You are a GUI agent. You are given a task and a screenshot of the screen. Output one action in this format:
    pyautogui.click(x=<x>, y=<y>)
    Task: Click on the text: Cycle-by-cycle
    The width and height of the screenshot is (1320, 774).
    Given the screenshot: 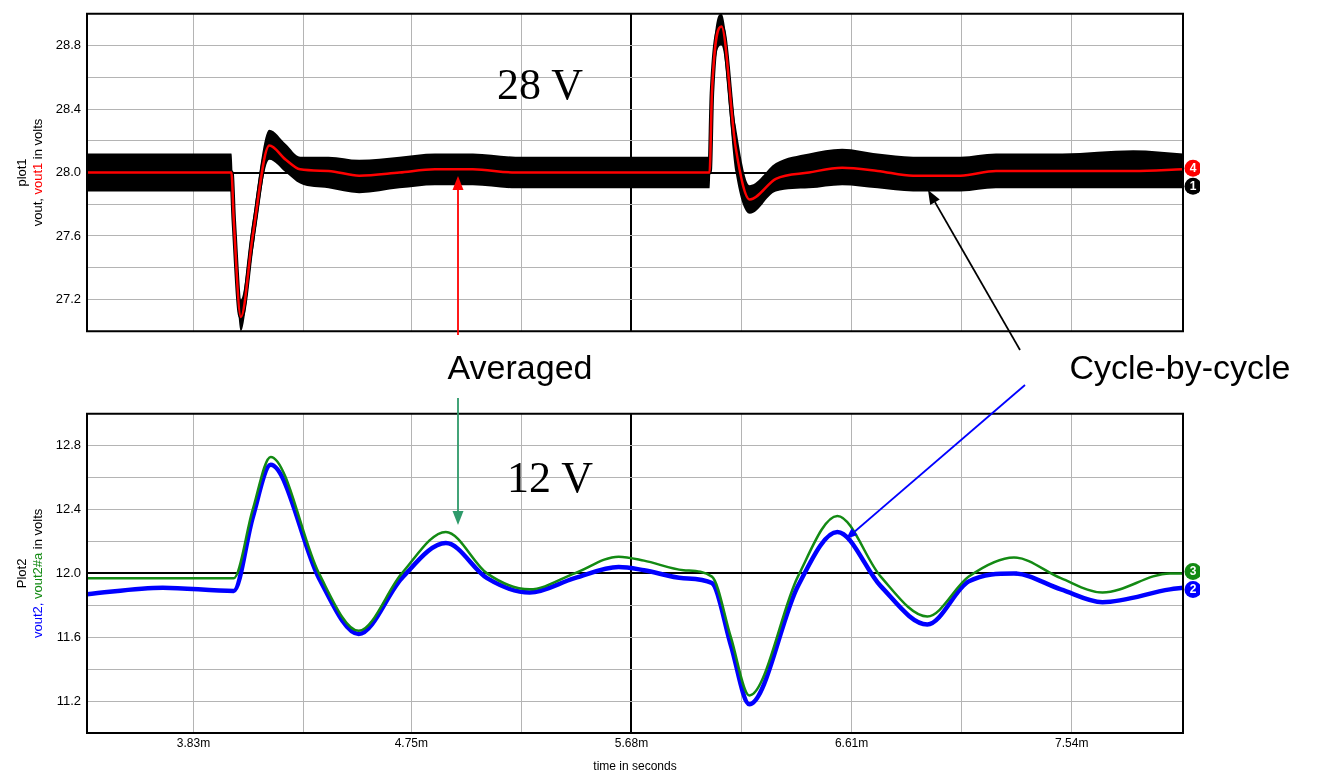 What is the action you would take?
    pyautogui.click(x=1180, y=367)
    